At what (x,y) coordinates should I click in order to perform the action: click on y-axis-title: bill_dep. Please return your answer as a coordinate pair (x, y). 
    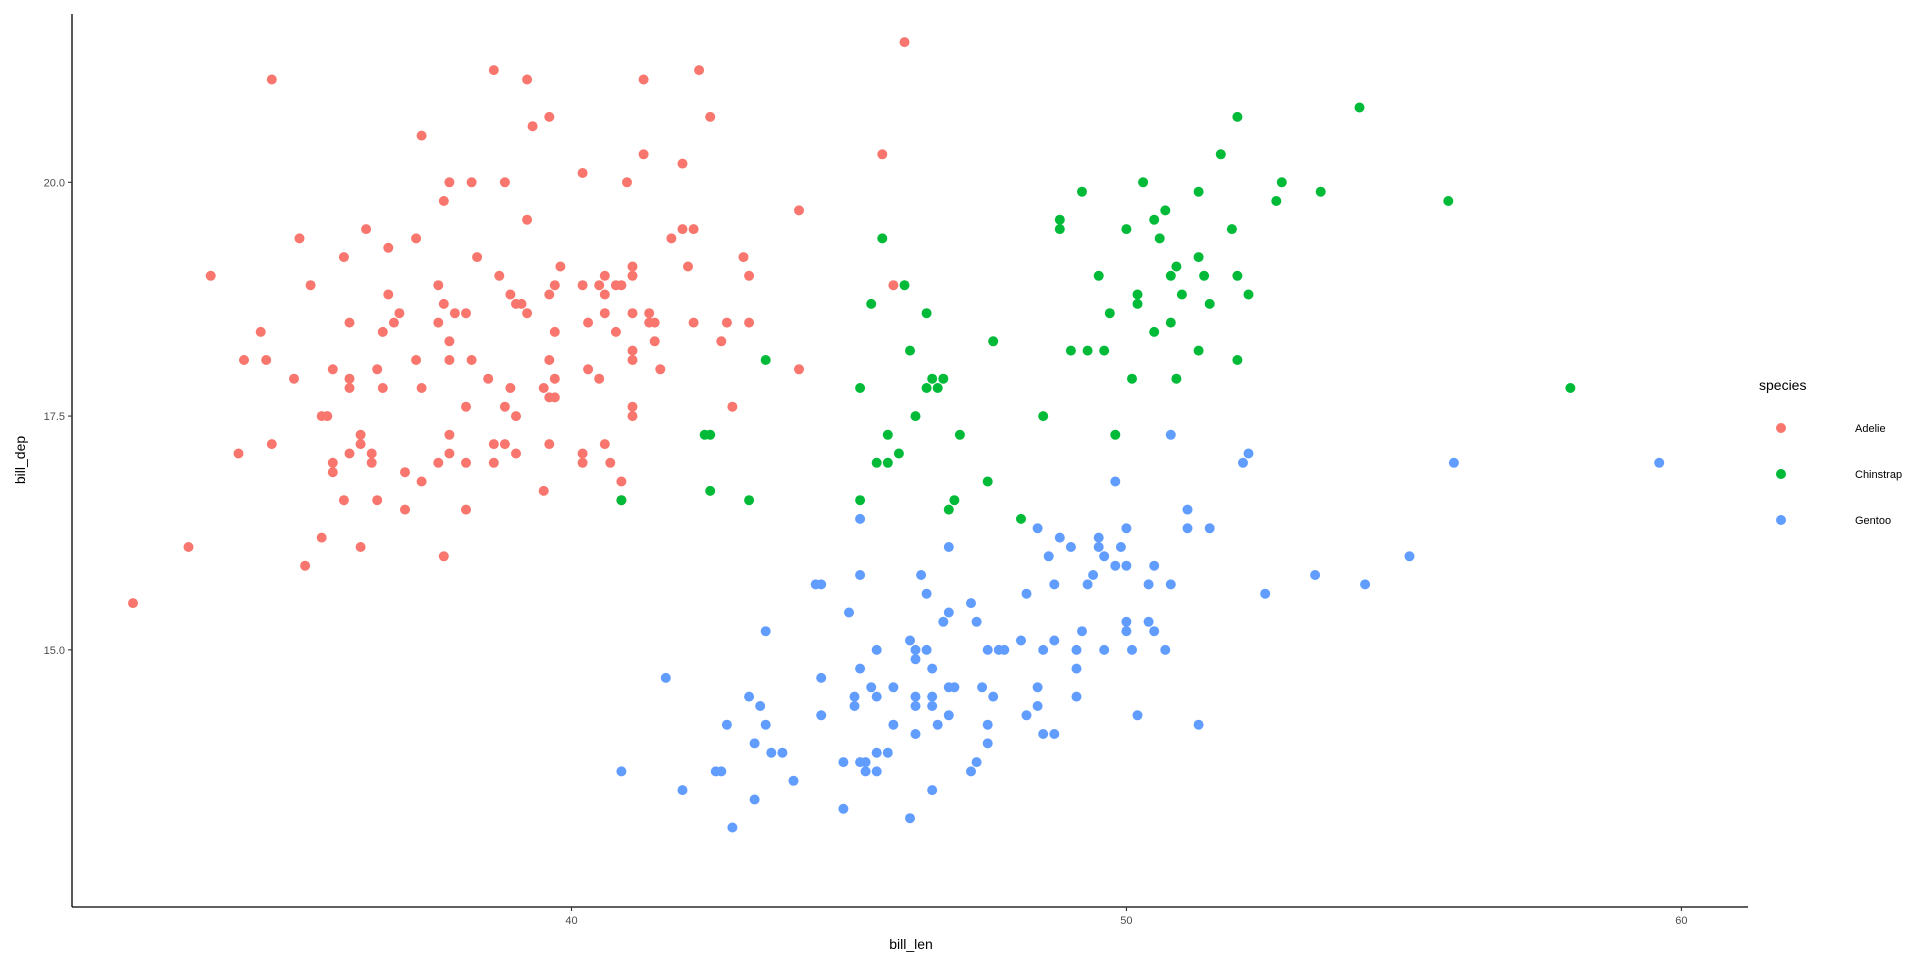
    Looking at the image, I should click on (20, 460).